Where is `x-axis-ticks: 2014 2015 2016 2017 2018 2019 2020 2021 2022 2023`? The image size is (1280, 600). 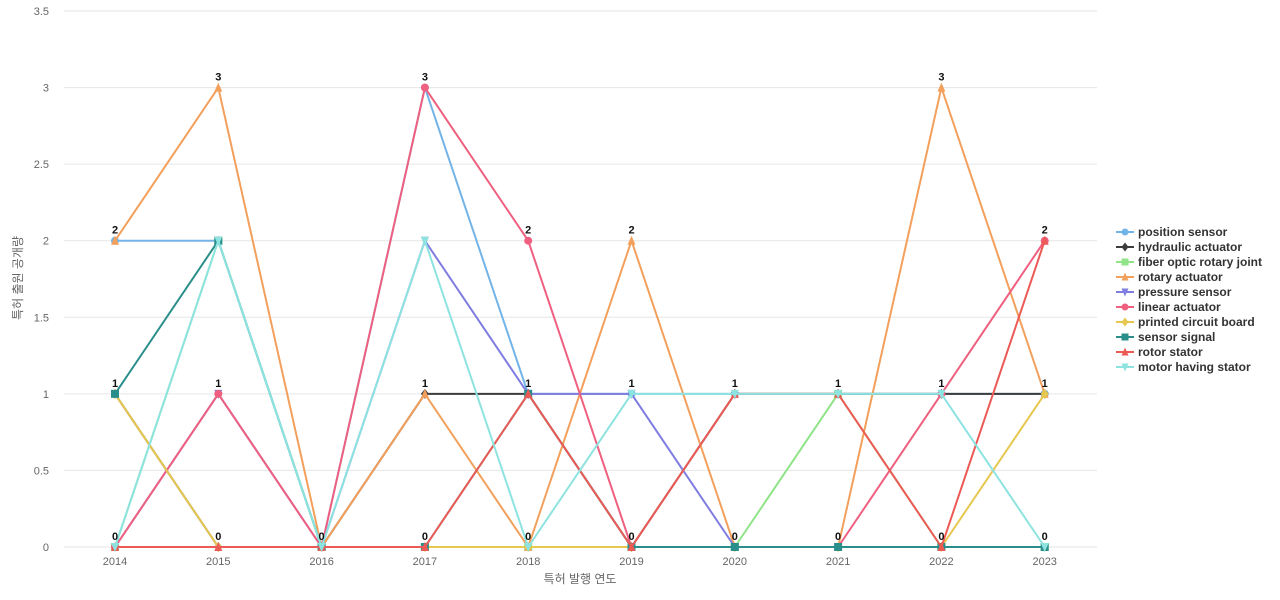
x-axis-ticks: 2014 2015 2016 2017 2018 2019 2020 2021 2022 2023 is located at coordinates (580, 562).